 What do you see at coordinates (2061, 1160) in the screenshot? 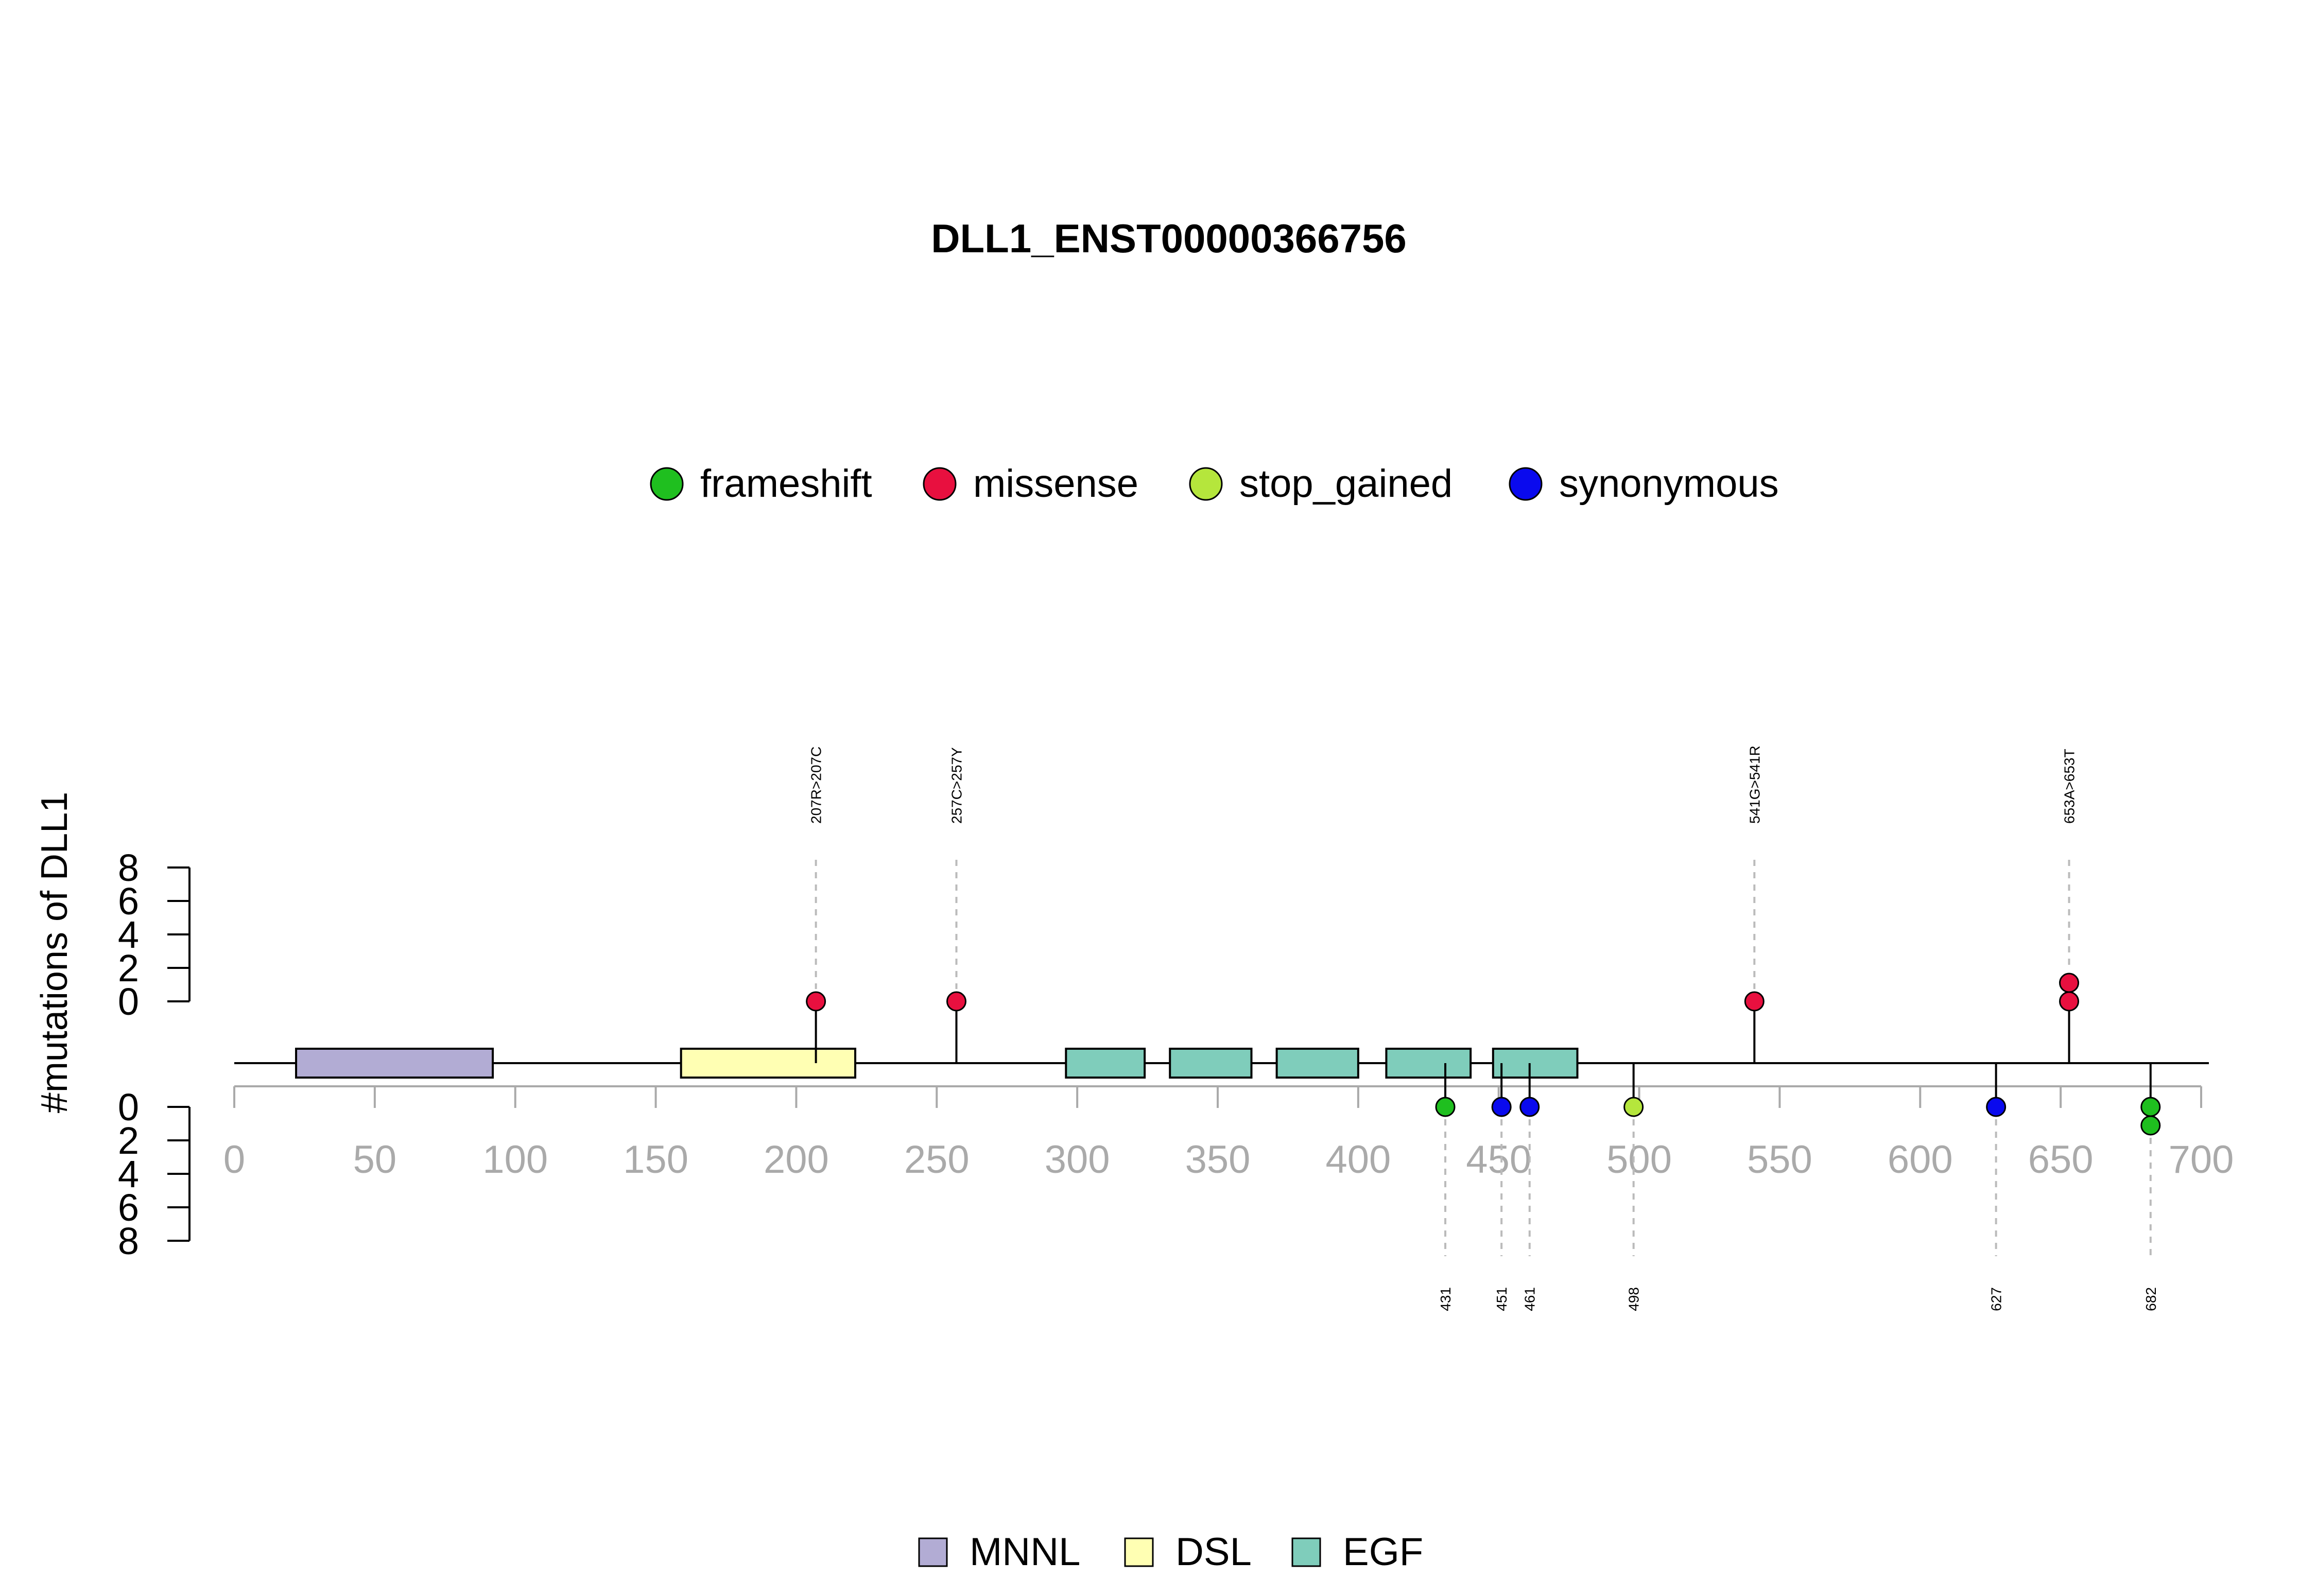
I see `x-tick-label: 650` at bounding box center [2061, 1160].